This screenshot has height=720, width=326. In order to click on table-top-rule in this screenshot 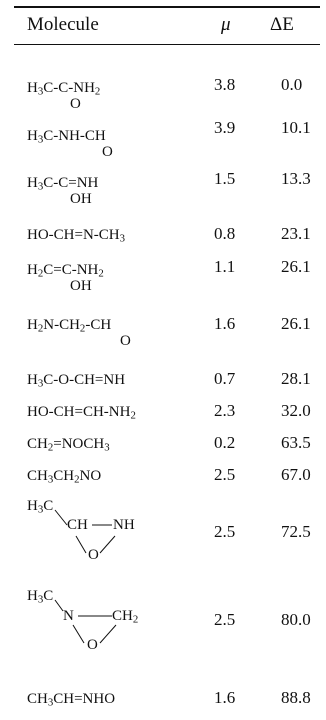, I will do `click(167, 7)`.